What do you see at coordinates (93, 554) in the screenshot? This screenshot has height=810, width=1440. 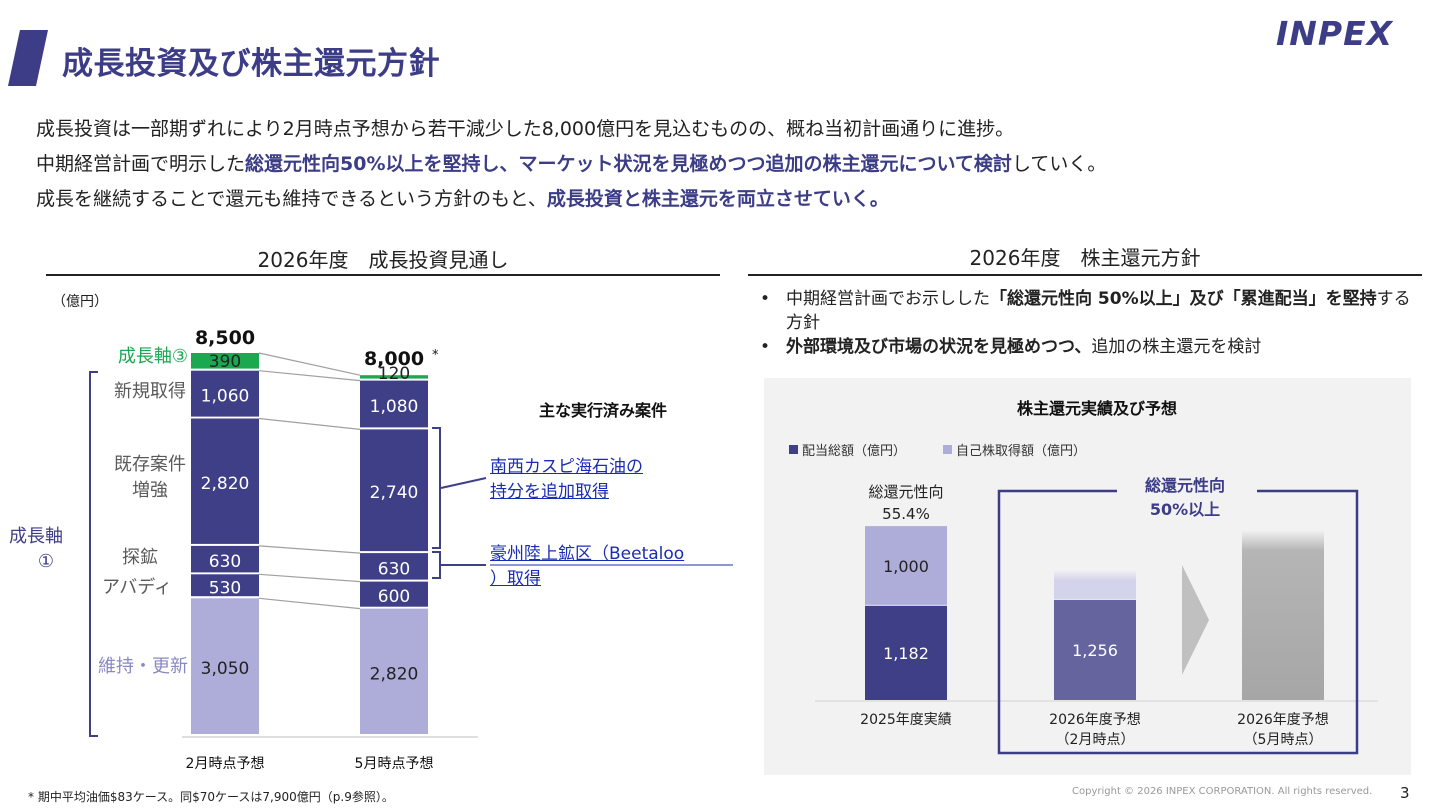 I see `group-bracket` at bounding box center [93, 554].